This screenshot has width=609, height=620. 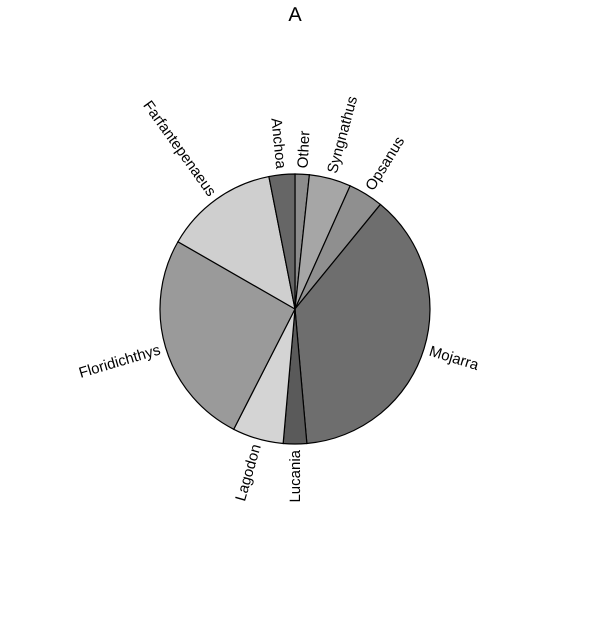 What do you see at coordinates (304, 149) in the screenshot?
I see `slice-label: Other` at bounding box center [304, 149].